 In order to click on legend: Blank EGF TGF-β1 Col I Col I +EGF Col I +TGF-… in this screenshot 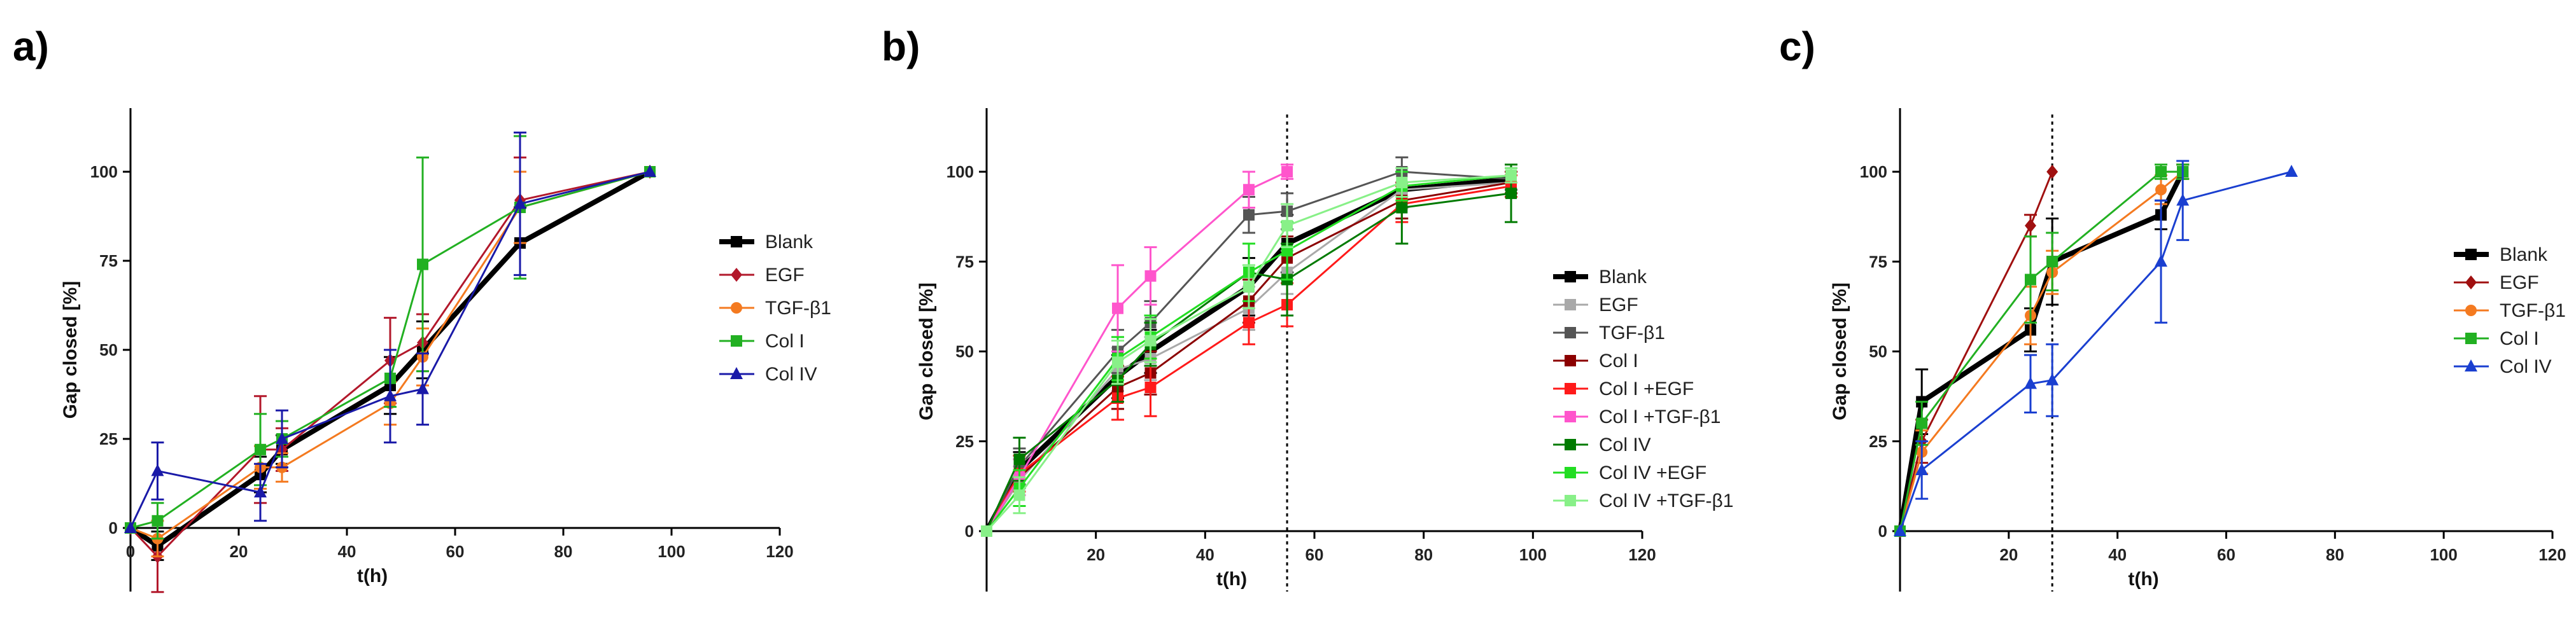, I will do `click(1643, 389)`.